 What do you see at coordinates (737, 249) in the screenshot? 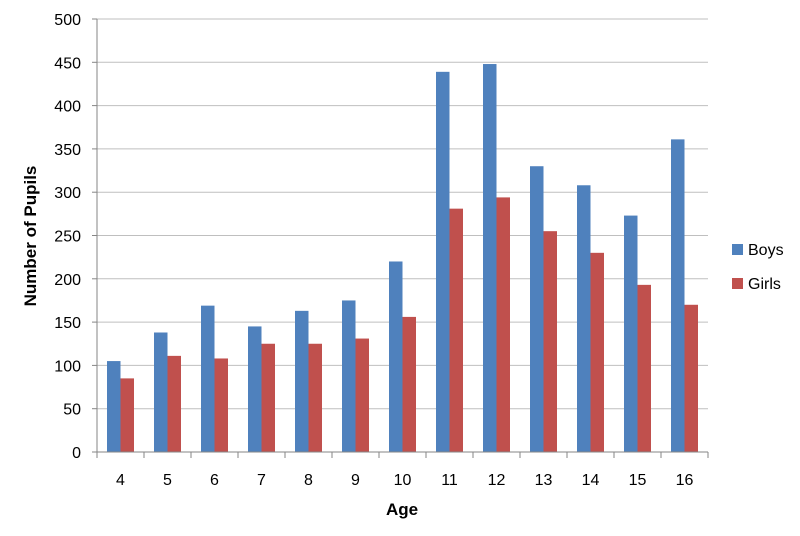
I see `legend-swatch-boys` at bounding box center [737, 249].